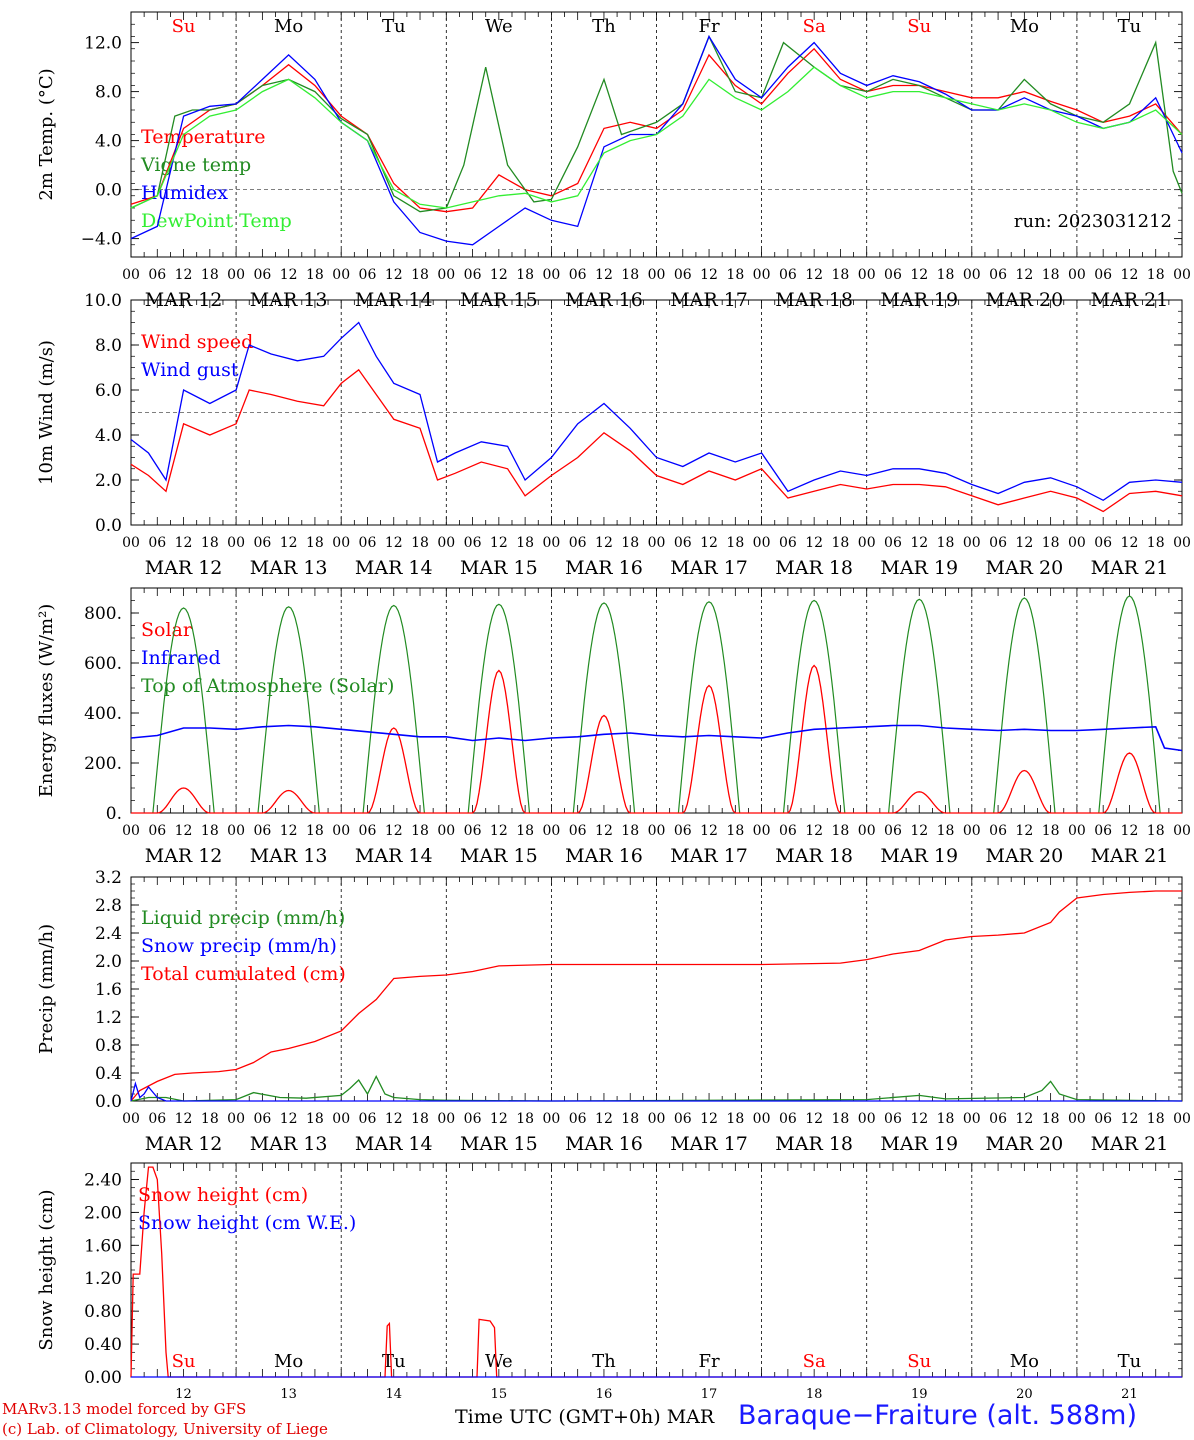 This screenshot has height=1440, width=1194. I want to click on date-label: MAR 19, so click(919, 856).